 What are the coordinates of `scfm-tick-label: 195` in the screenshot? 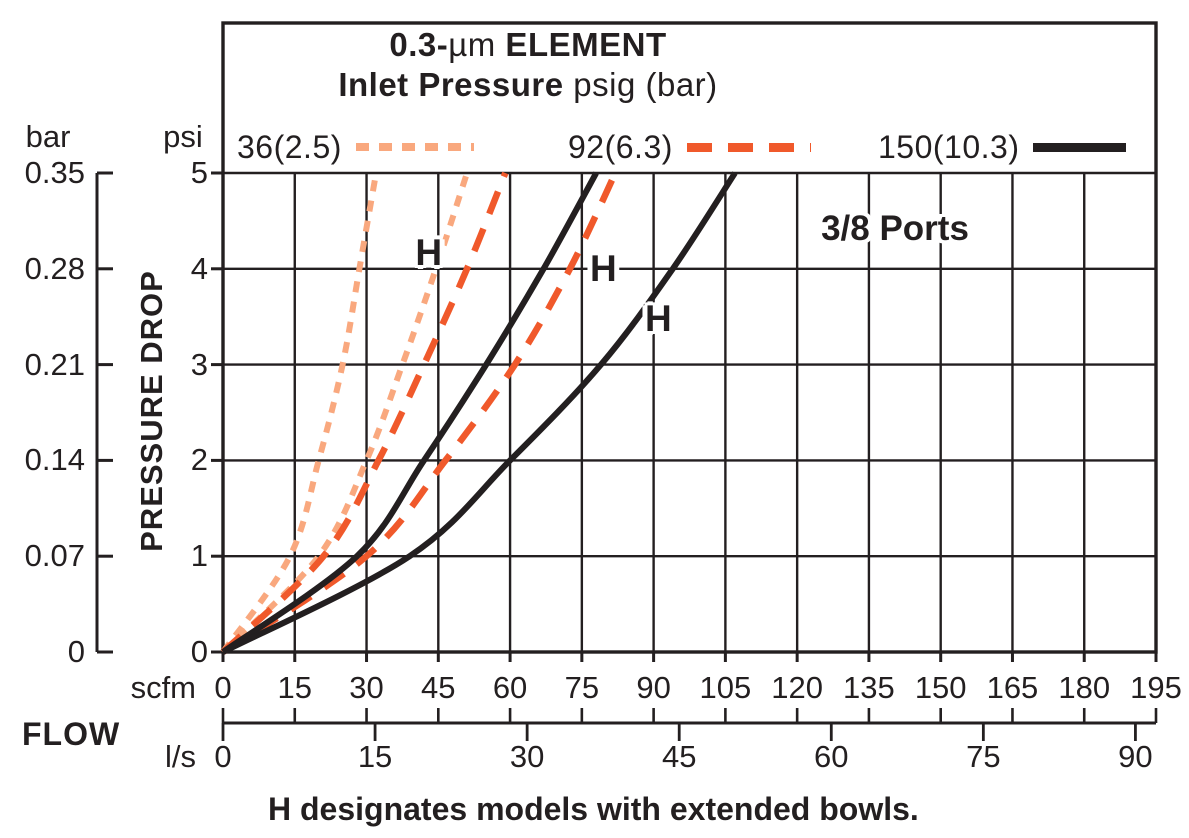 It's located at (1156, 687).